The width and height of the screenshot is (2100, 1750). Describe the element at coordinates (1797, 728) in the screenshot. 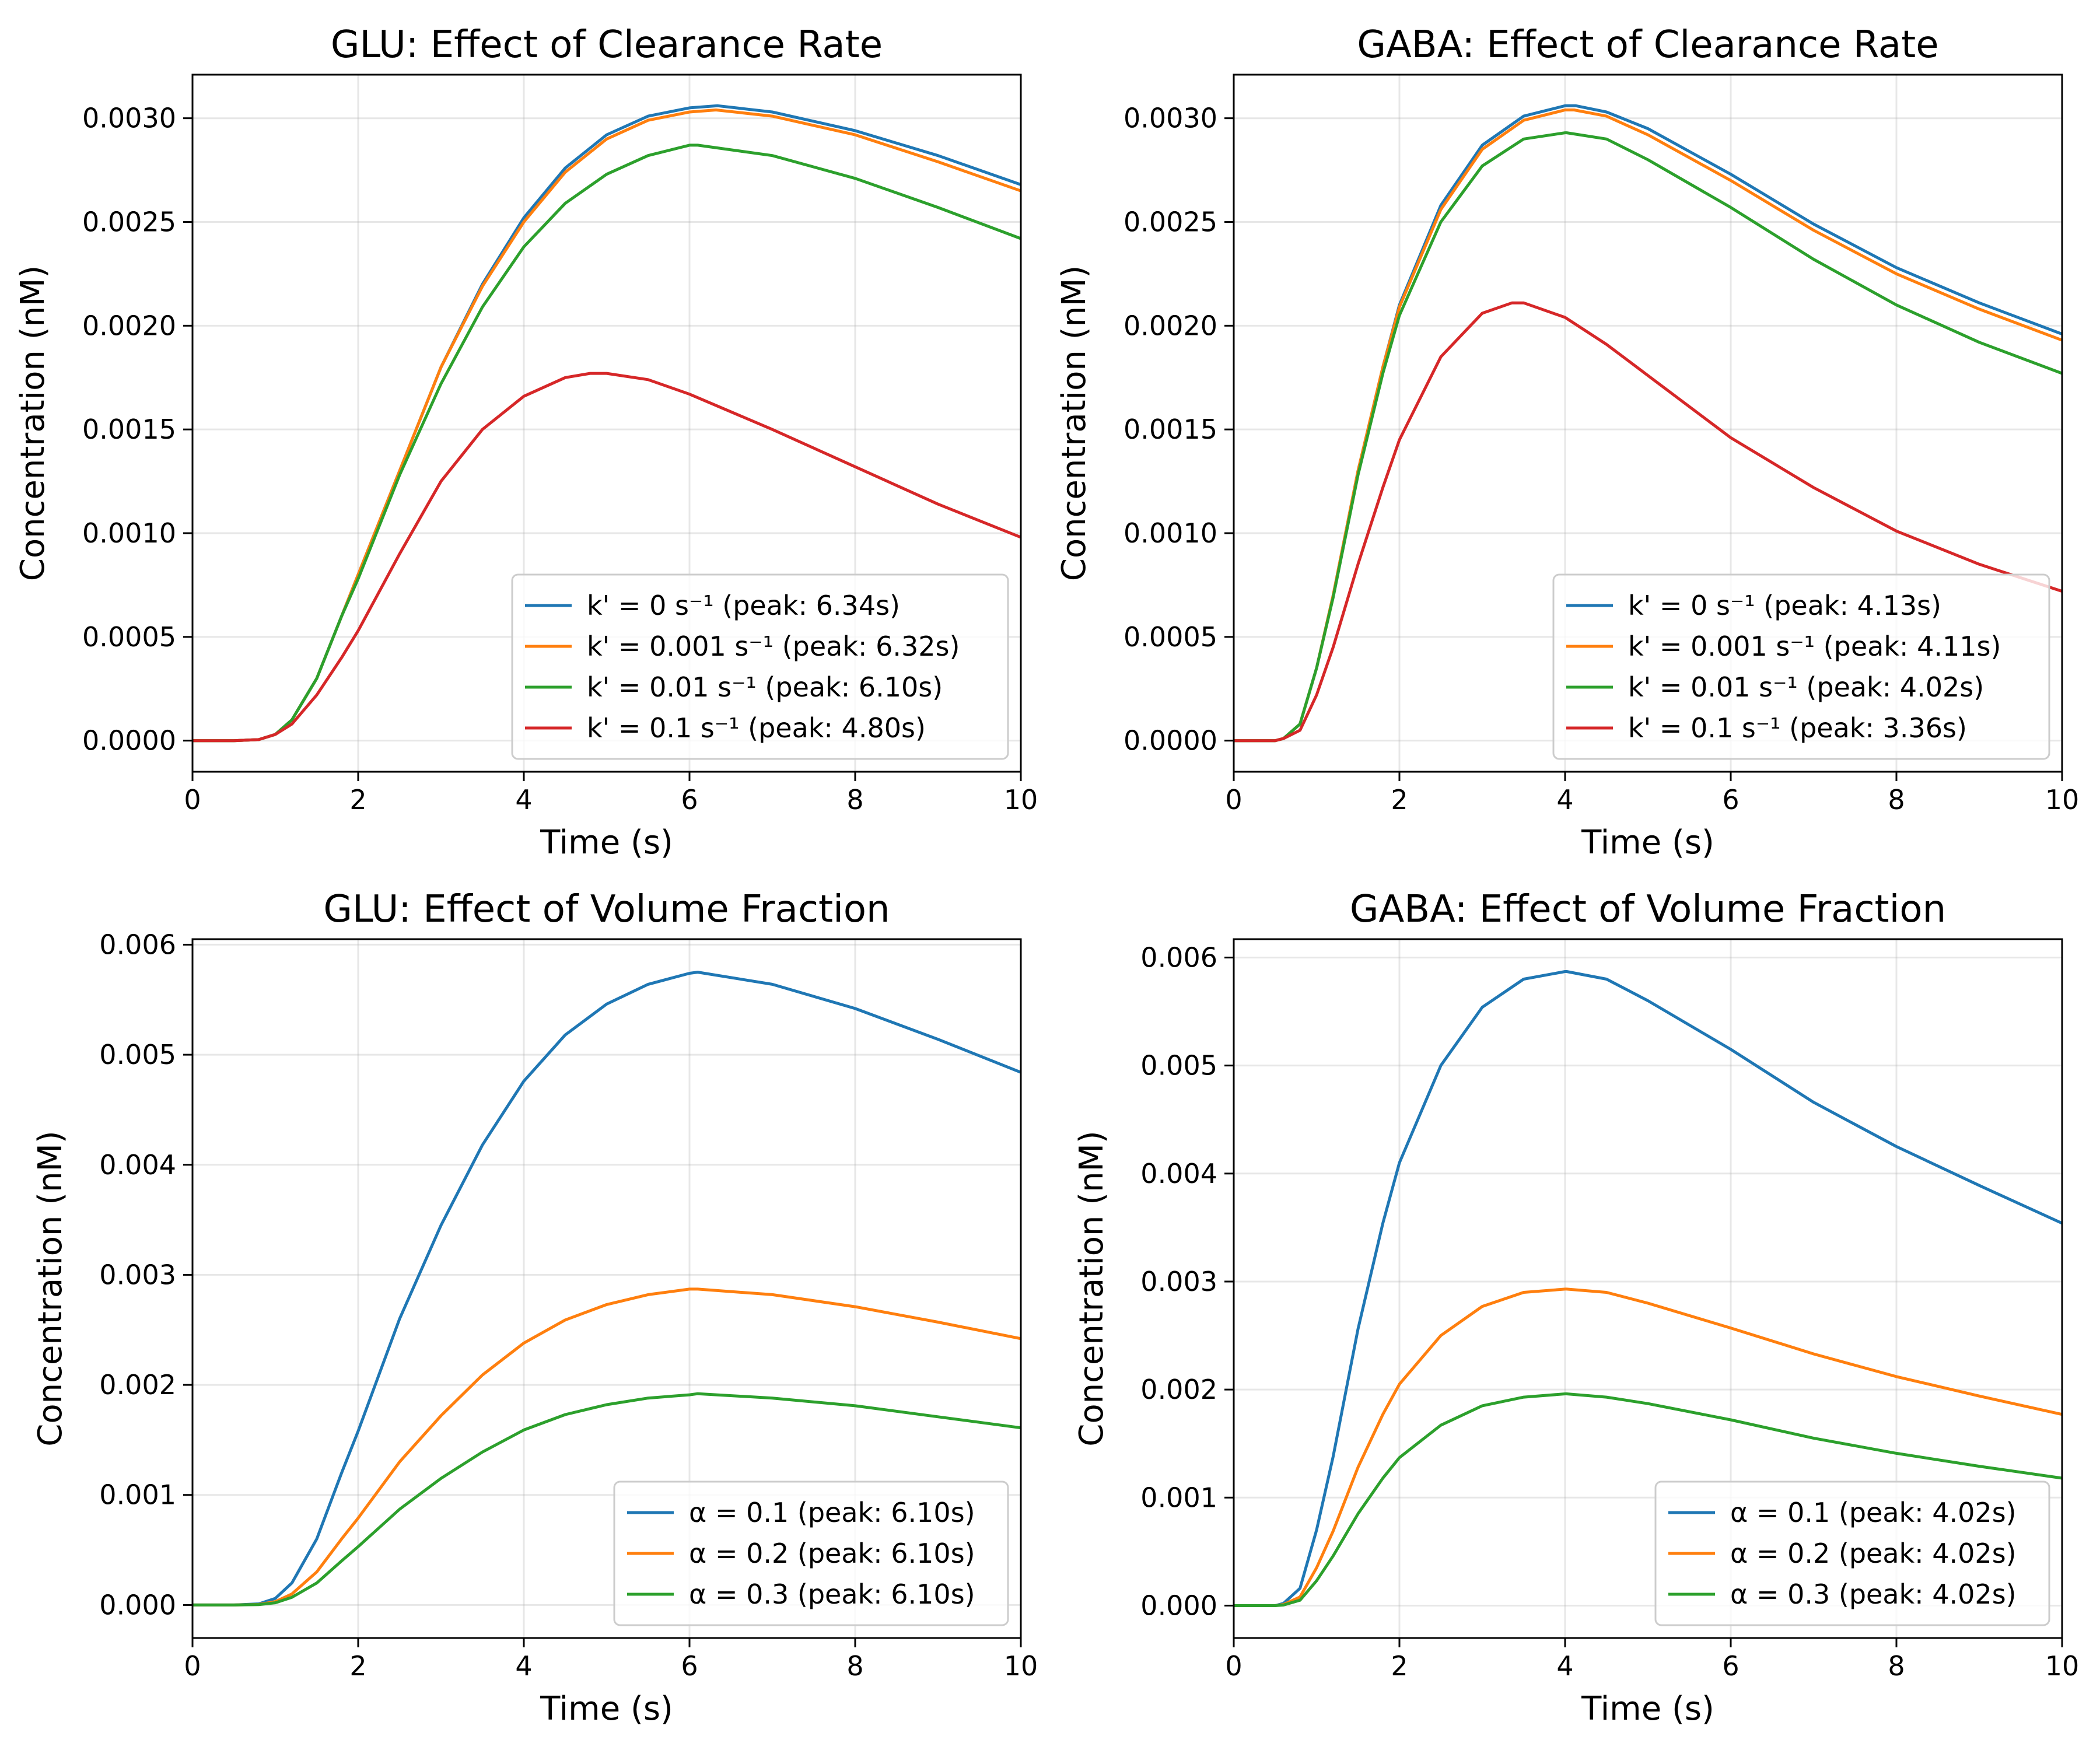

I see `legend-entry: k' = 0.1 s⁻¹ (peak: 3.36s)` at that location.